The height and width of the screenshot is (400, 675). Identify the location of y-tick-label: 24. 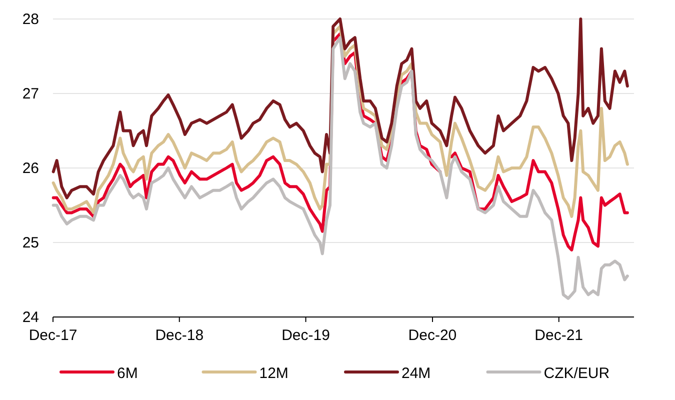
(30, 317).